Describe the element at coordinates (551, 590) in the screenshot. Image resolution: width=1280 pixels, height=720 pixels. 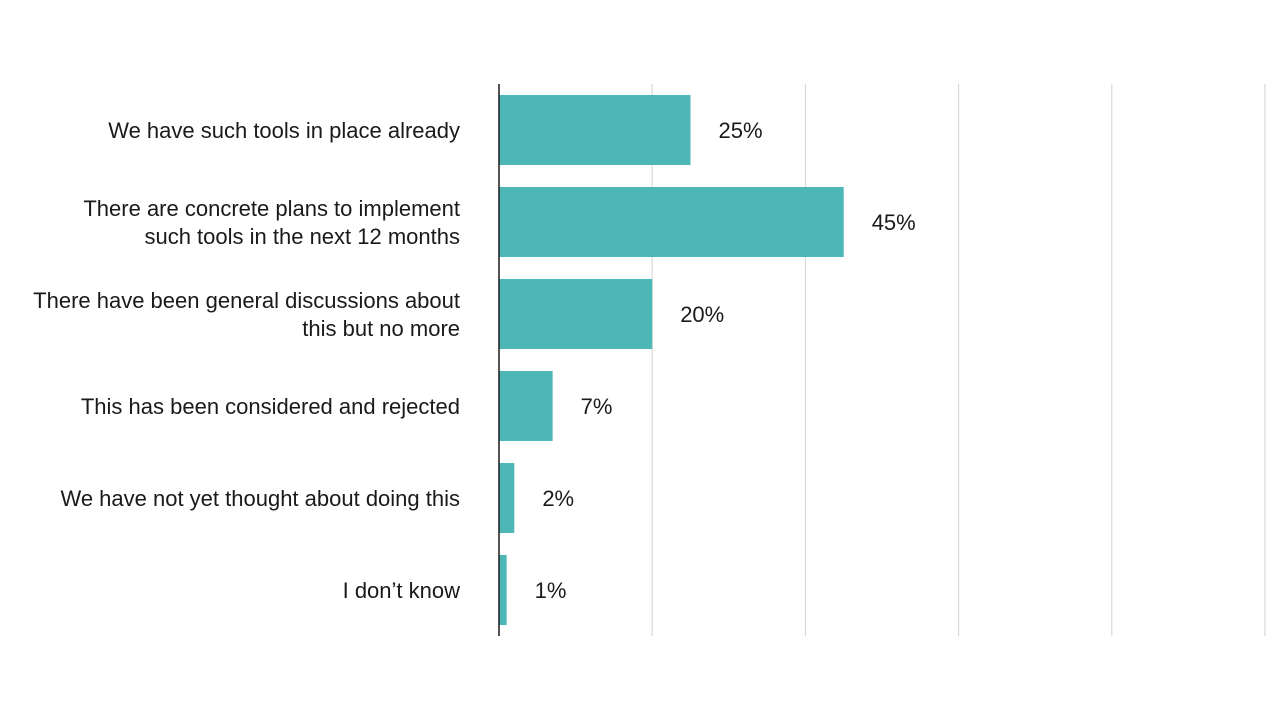
I see `data-label: 1%` at that location.